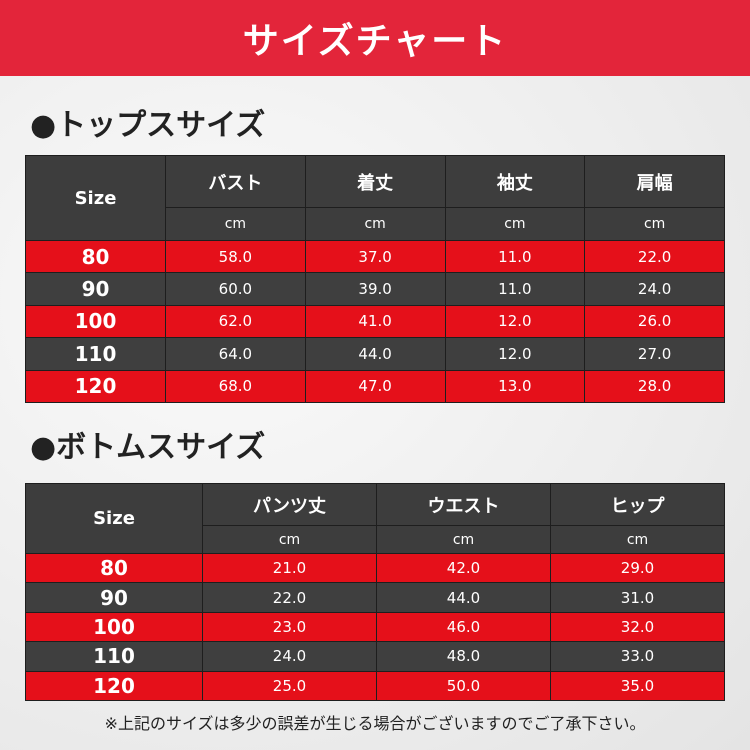 The image size is (750, 750). What do you see at coordinates (463, 685) in the screenshot?
I see `value-cell: 50.0` at bounding box center [463, 685].